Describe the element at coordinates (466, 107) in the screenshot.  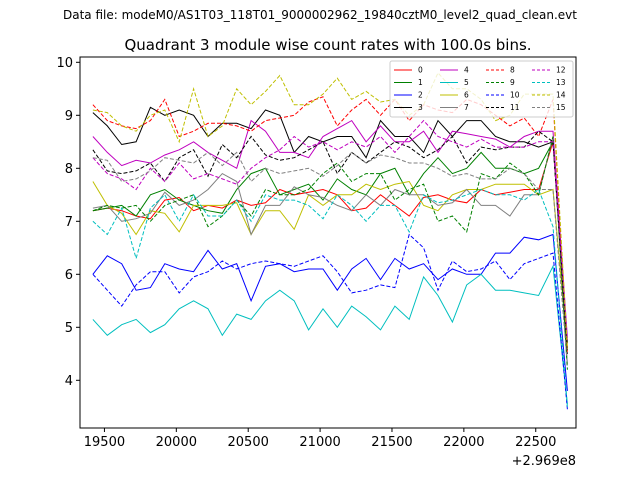
I see `legend-label-7: 7` at that location.